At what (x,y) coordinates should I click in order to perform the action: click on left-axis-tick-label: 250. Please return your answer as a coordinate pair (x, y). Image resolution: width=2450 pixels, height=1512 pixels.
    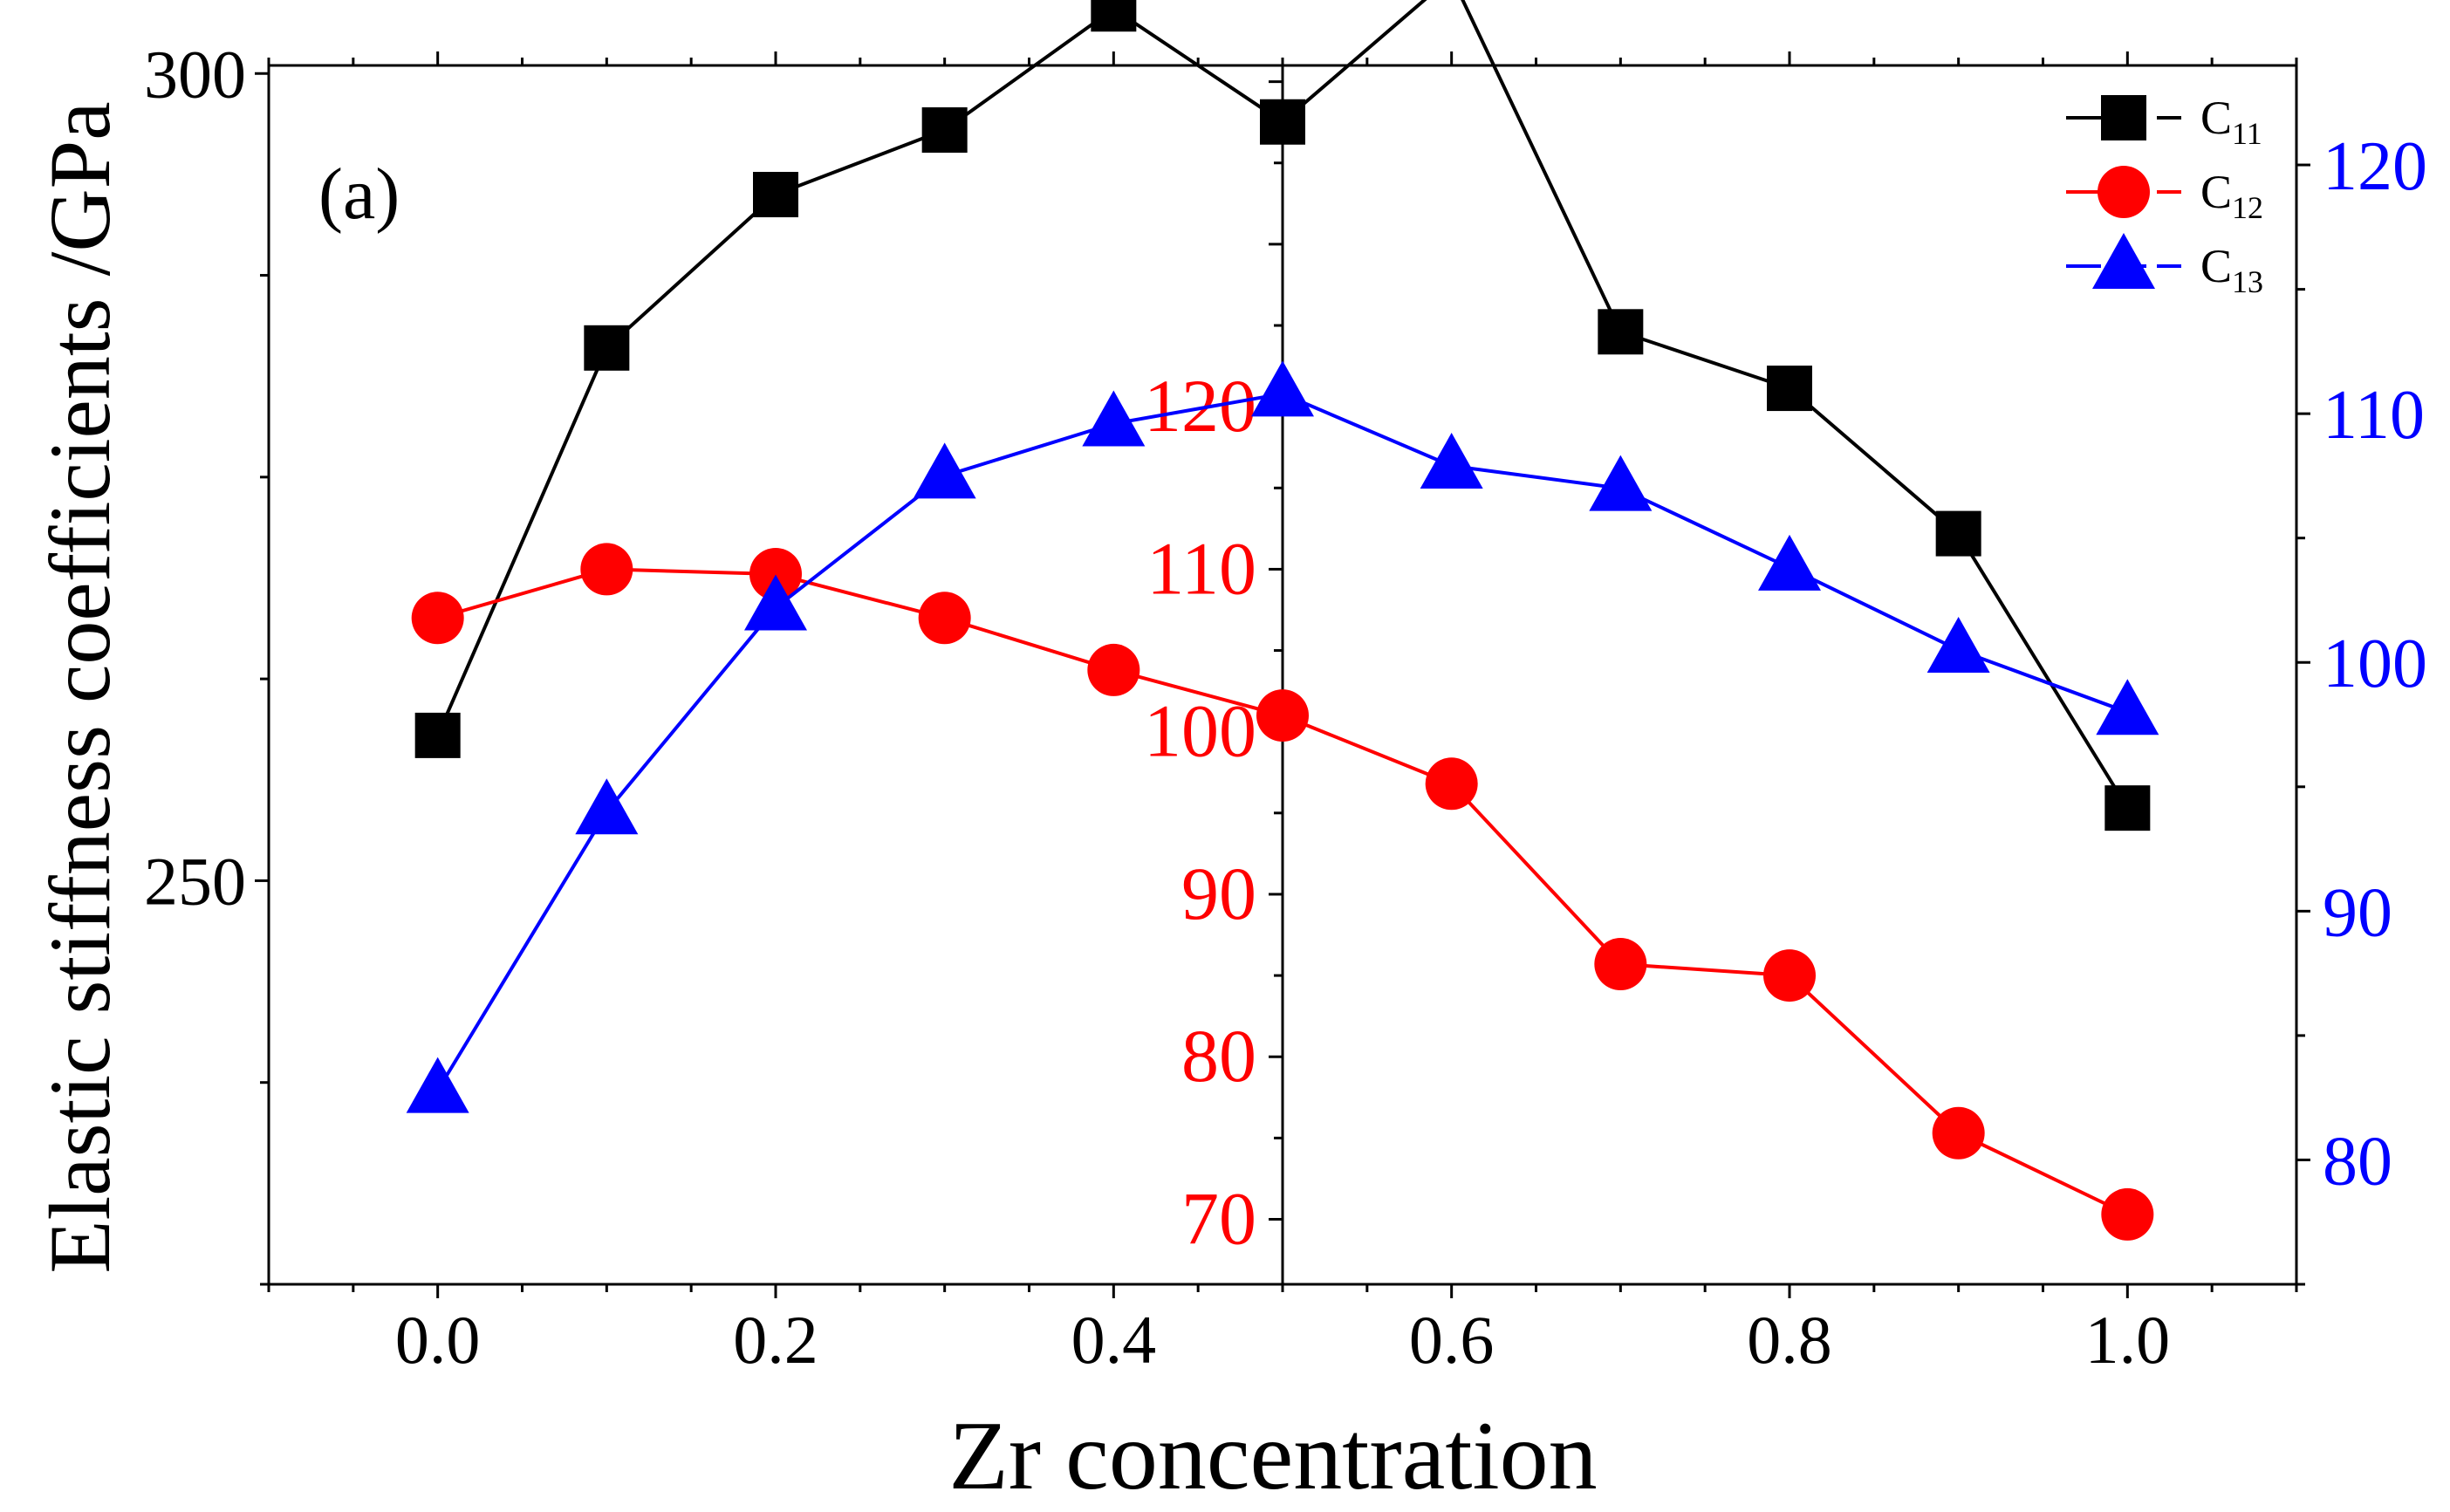
    Looking at the image, I should click on (195, 881).